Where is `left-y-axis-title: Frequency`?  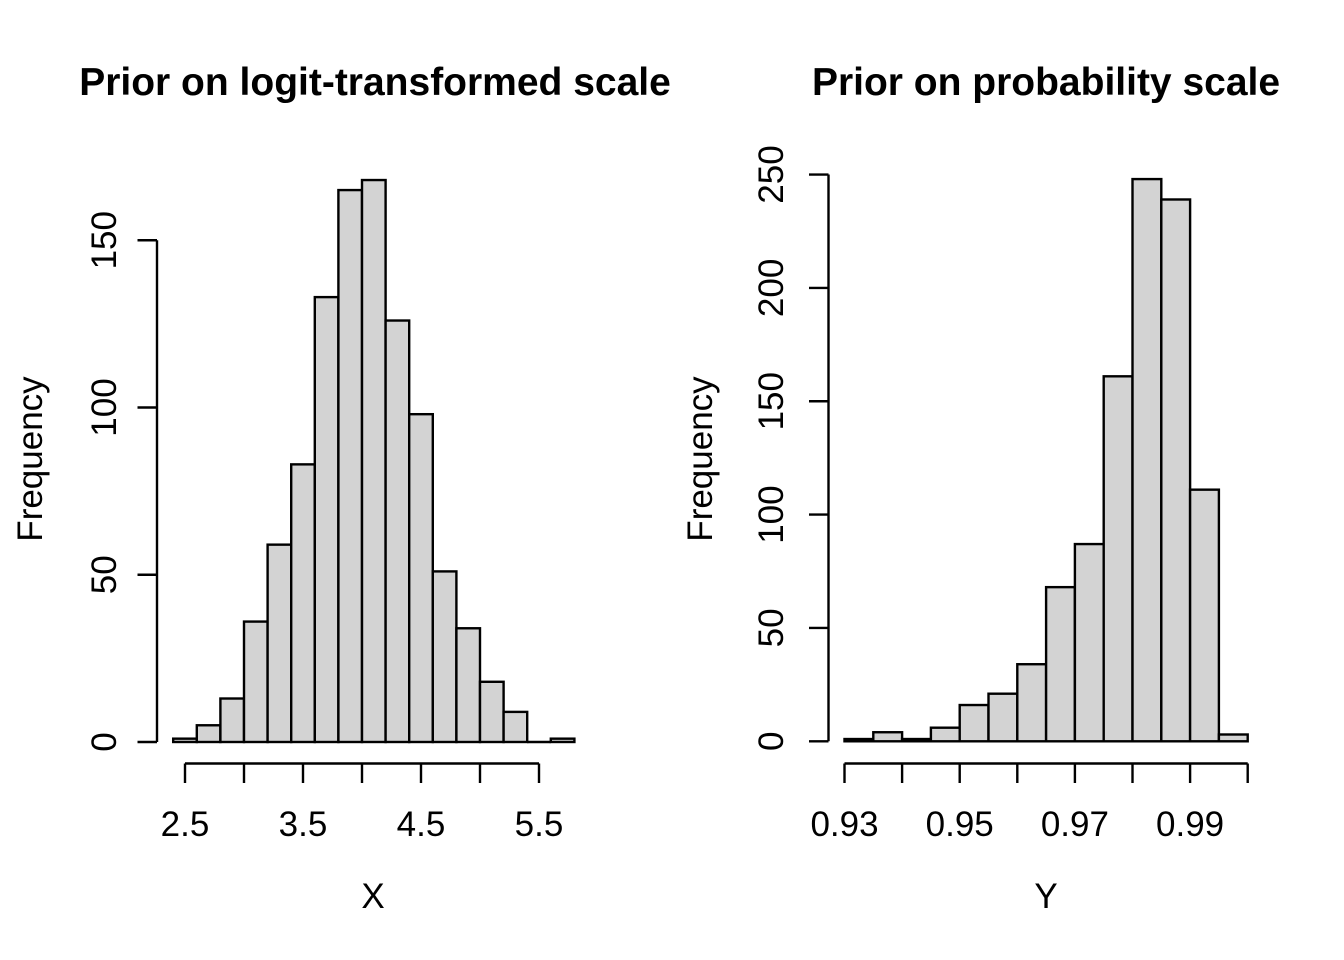
left-y-axis-title: Frequency is located at coordinates (30, 459).